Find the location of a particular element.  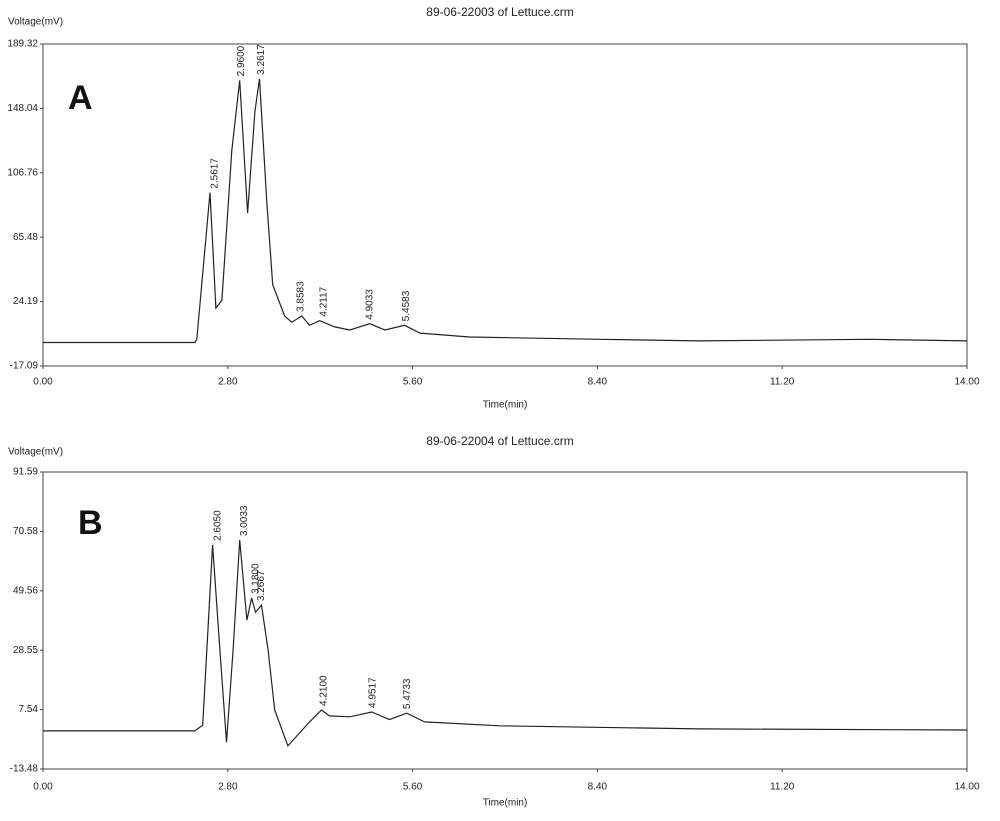

peak-label: 2.5617 is located at coordinates (215, 173).